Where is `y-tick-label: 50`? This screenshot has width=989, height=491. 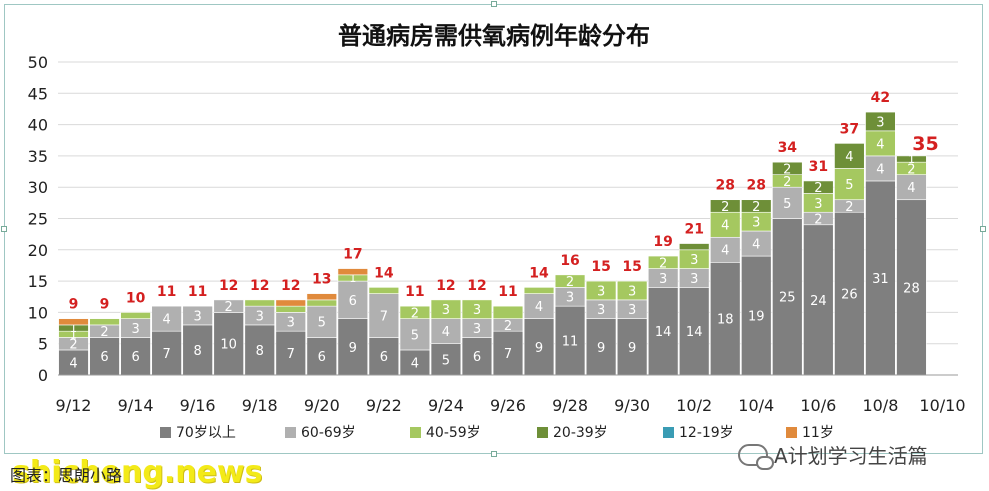 y-tick-label: 50 is located at coordinates (38, 62).